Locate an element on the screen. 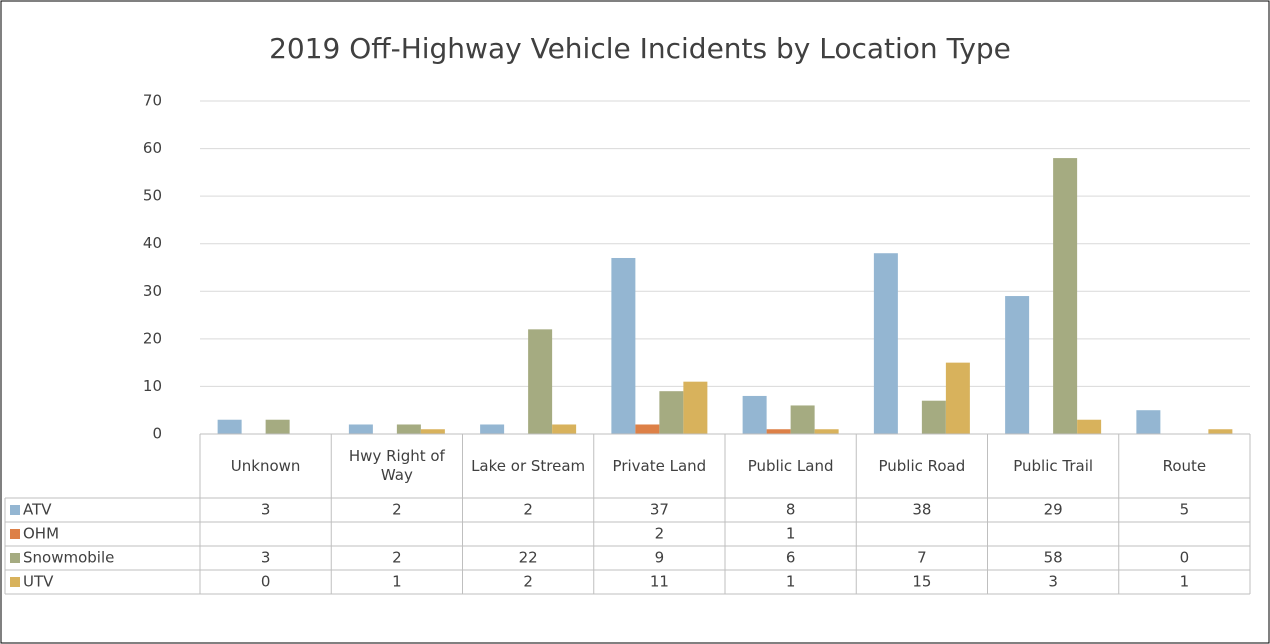  table-value: 22 is located at coordinates (528, 558).